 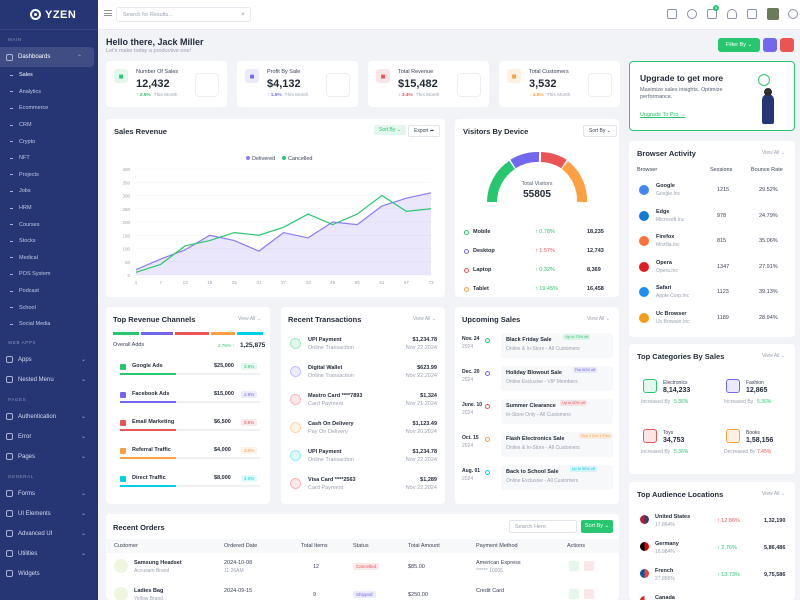 I want to click on product-brand: Yellow Brand, so click(x=149, y=598).